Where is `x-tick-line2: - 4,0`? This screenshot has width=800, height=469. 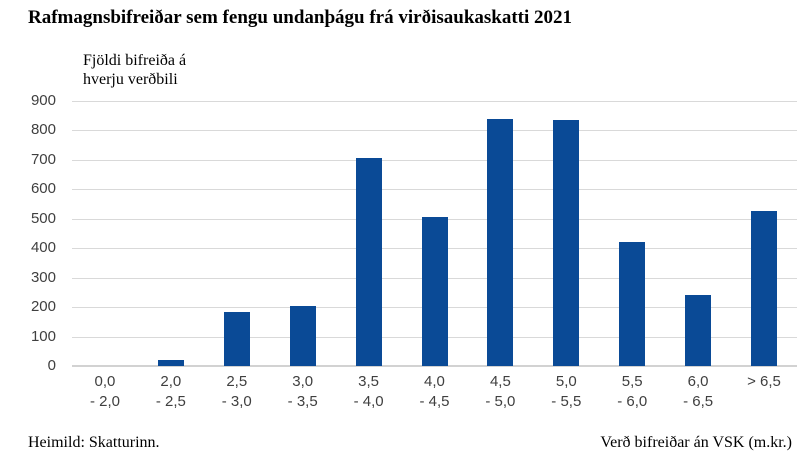 x-tick-line2: - 4,0 is located at coordinates (368, 401).